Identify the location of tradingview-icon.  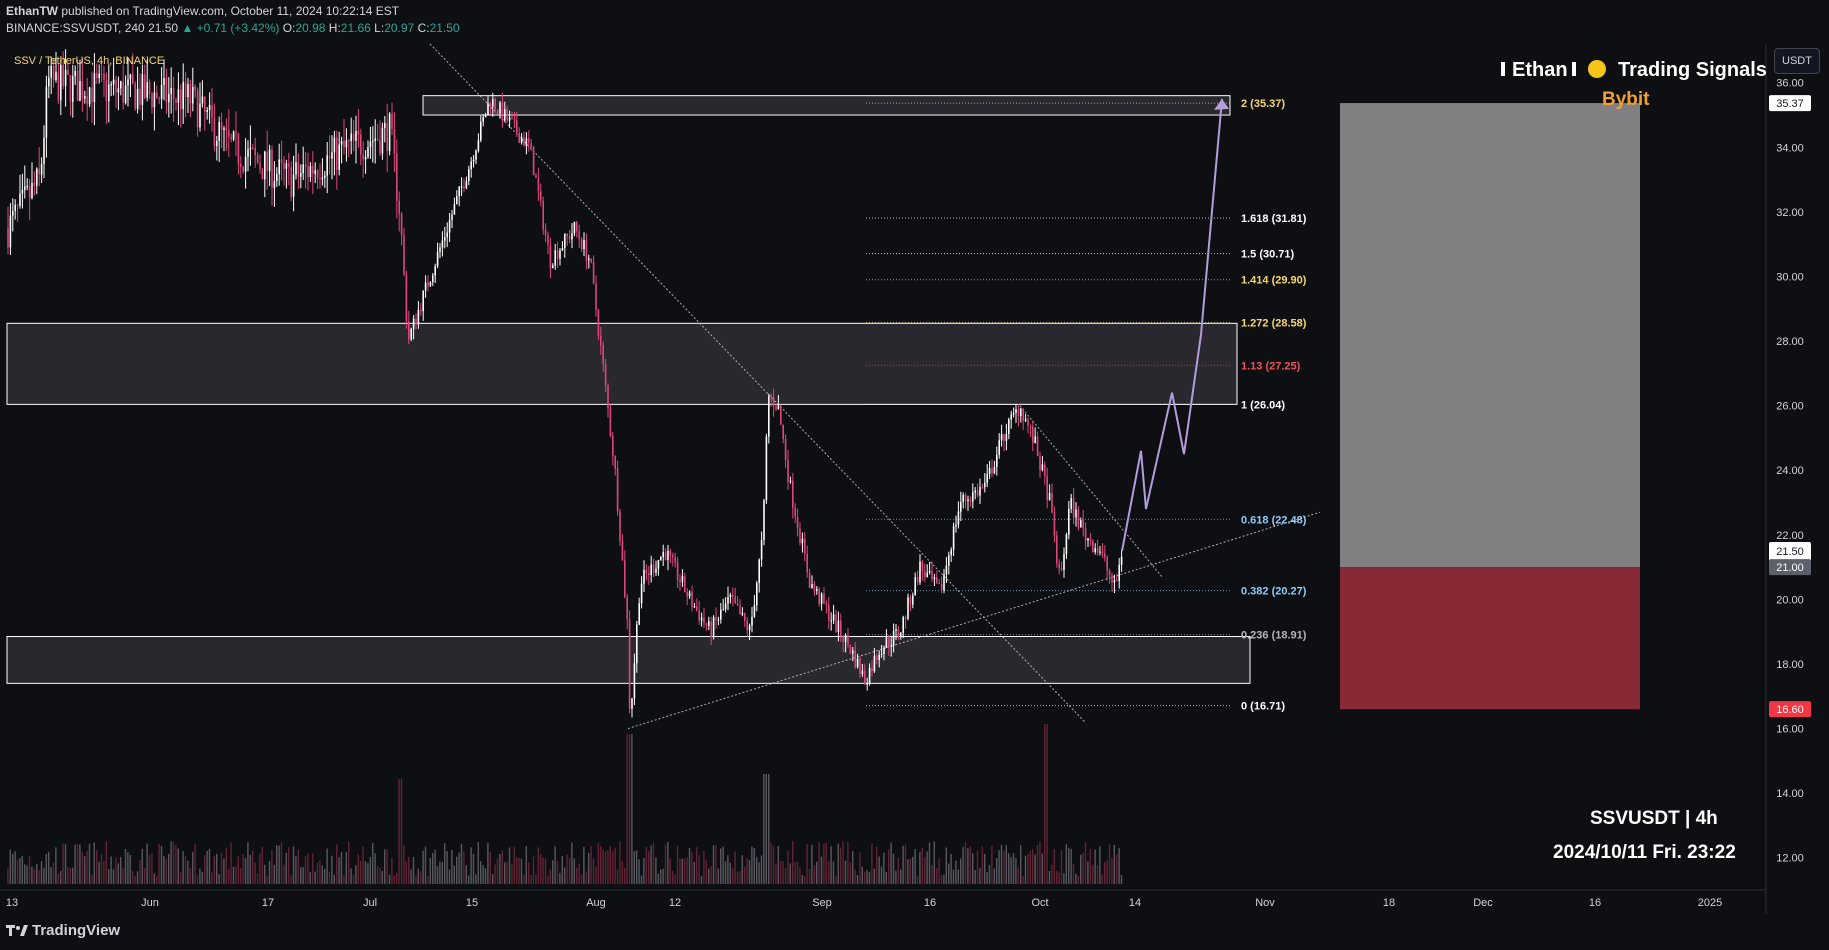
(17, 931).